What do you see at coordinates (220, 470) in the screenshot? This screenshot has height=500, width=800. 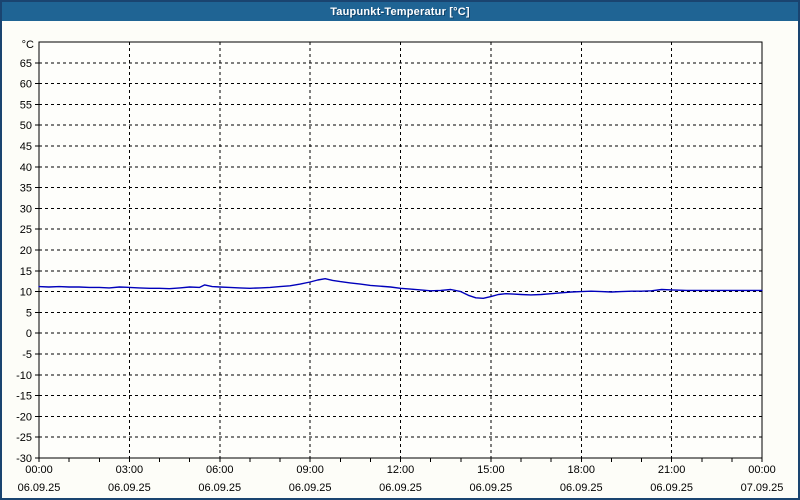 I see `x-tick-time-label: 06:00` at bounding box center [220, 470].